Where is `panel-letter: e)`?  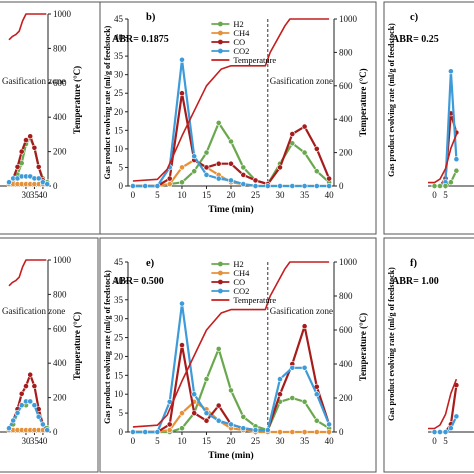
panel-letter: e) is located at coordinates (150, 263).